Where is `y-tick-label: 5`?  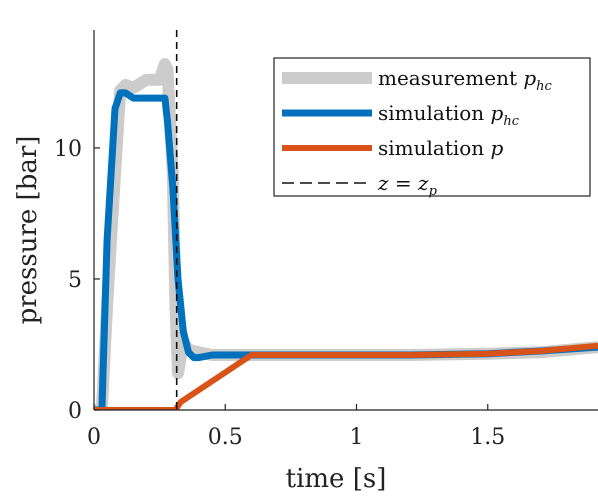
y-tick-label: 5 is located at coordinates (75, 280).